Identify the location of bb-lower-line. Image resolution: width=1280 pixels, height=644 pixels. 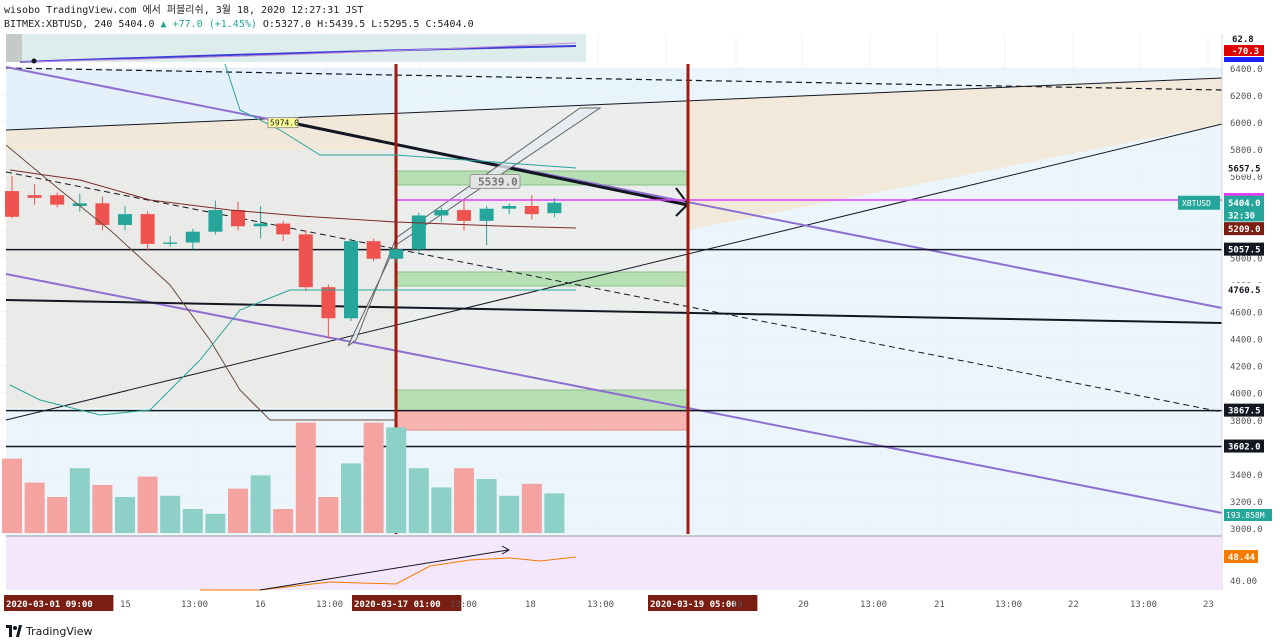
(292, 352).